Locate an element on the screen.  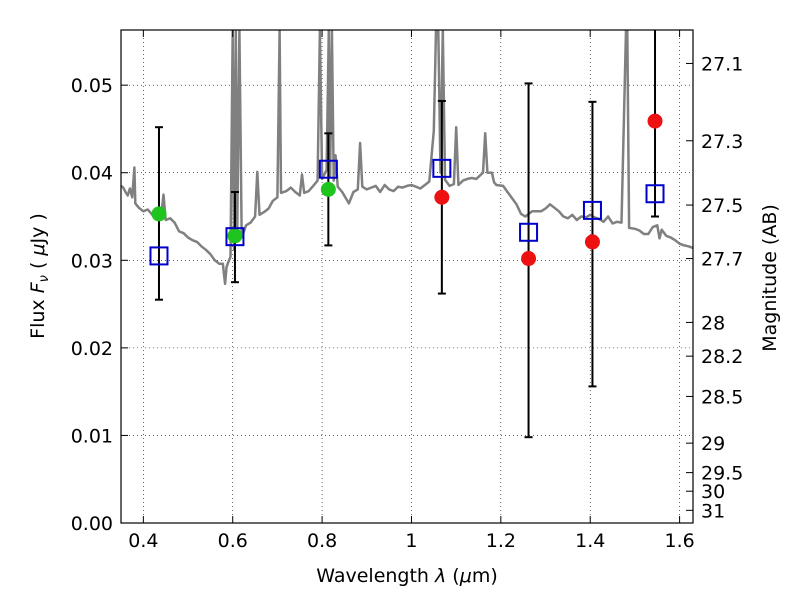
magnitude-tick-label: 28.5 is located at coordinates (722, 397).